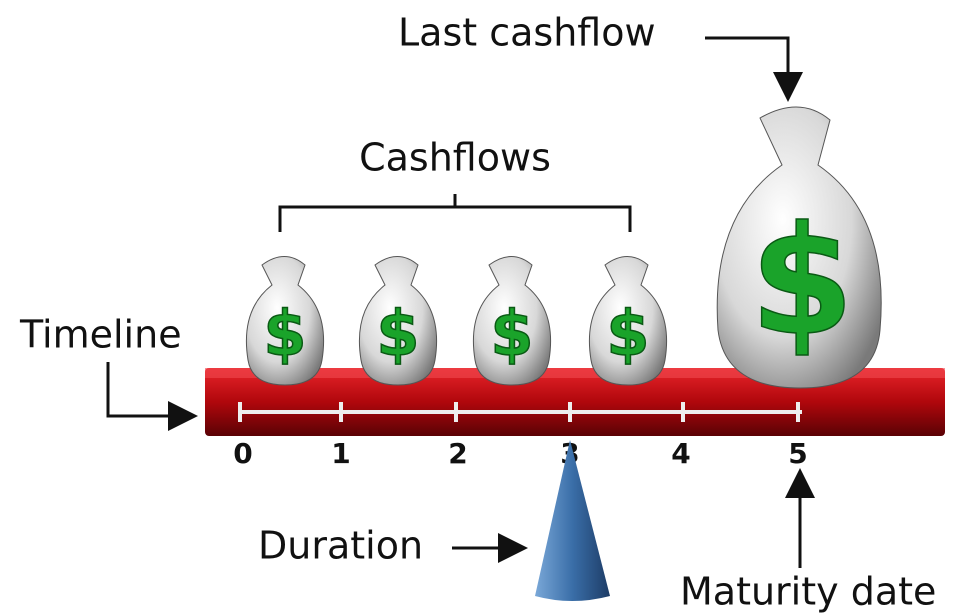 This screenshot has width=967, height=616. I want to click on timeline-tick-label: 5, so click(797, 453).